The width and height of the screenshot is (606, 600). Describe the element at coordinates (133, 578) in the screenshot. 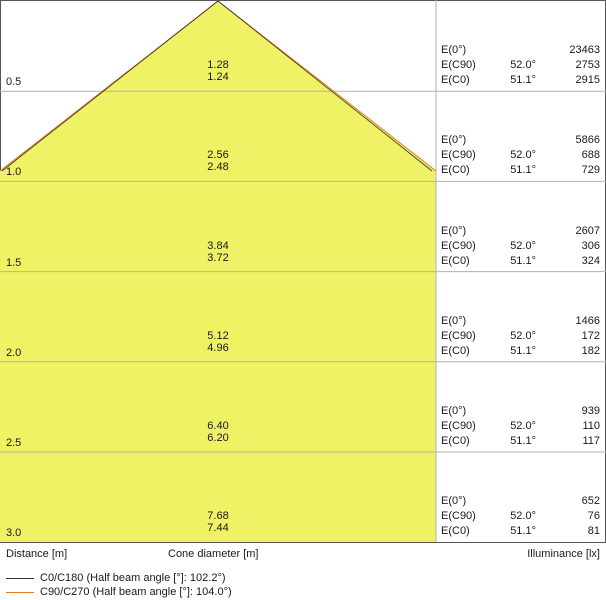

I see `legend-c0: C0/C180 (Half beam angle [°]: 102.2°)` at that location.